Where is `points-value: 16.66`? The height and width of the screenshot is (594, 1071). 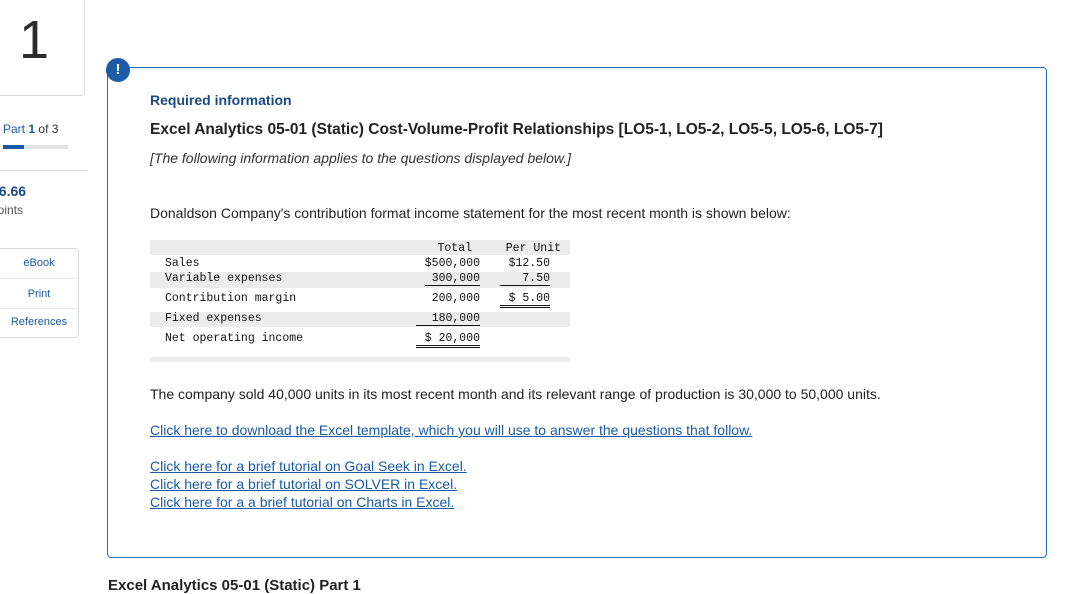 points-value: 16.66 is located at coordinates (13, 191).